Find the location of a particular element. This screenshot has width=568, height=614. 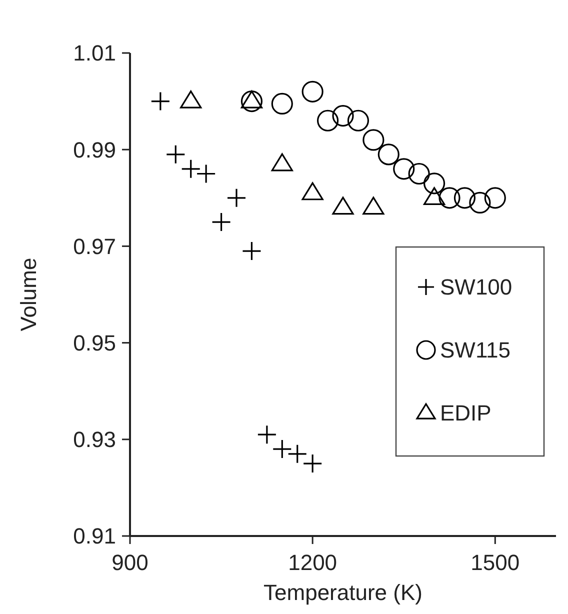

y-tick-label: 1.01 is located at coordinates (94, 53).